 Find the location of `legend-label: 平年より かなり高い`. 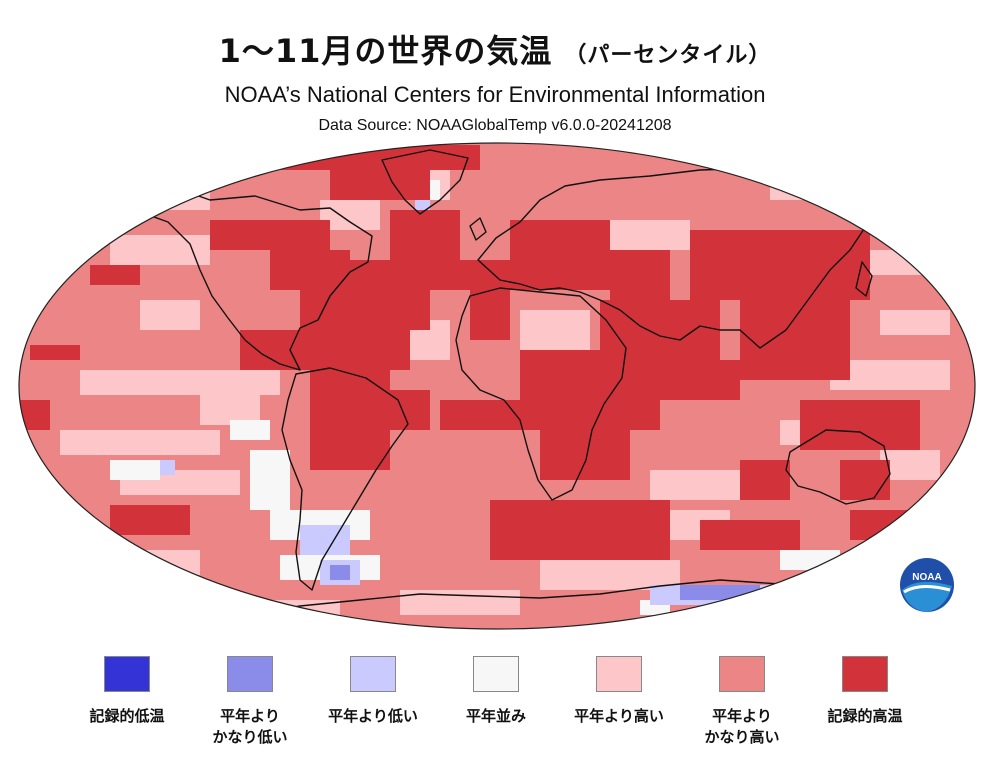

legend-label: 平年より かなり高い is located at coordinates (742, 726).